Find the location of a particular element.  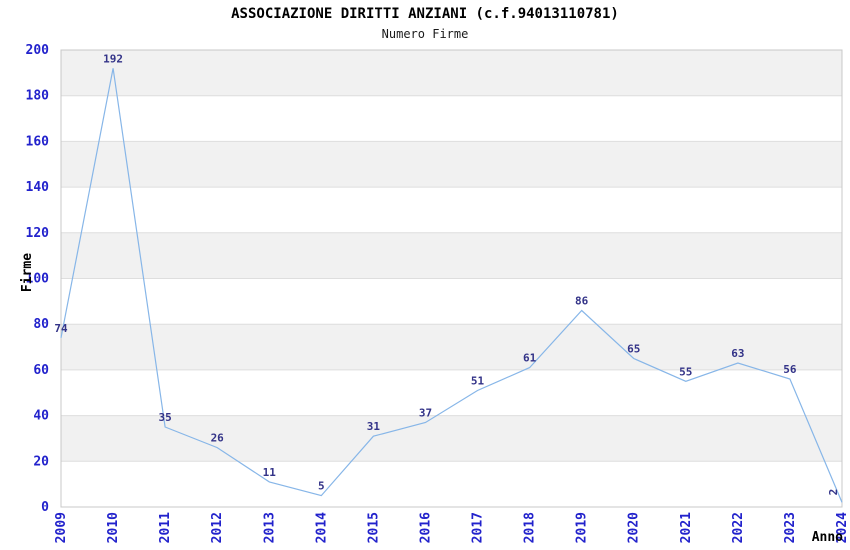

x-tick-label: 2009 is located at coordinates (61, 527).